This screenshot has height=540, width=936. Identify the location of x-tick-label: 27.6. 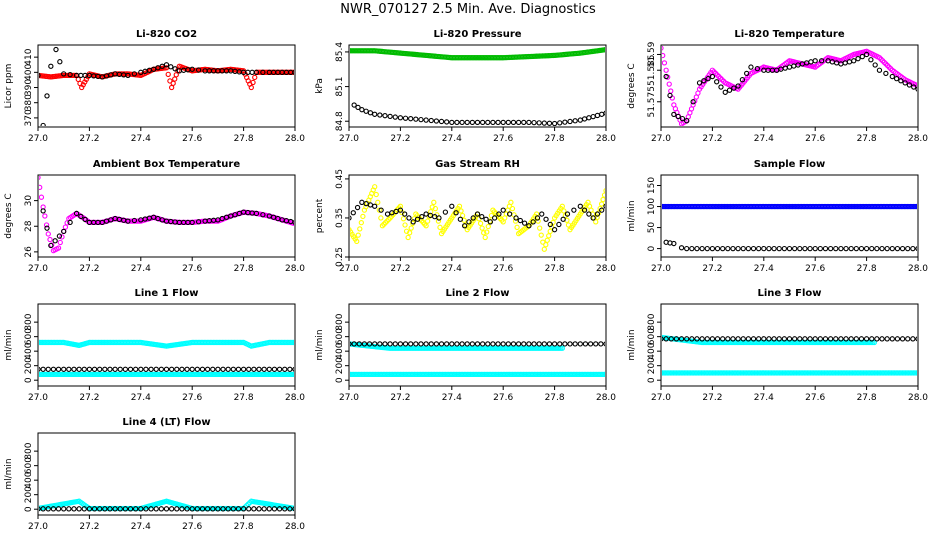
(192, 527).